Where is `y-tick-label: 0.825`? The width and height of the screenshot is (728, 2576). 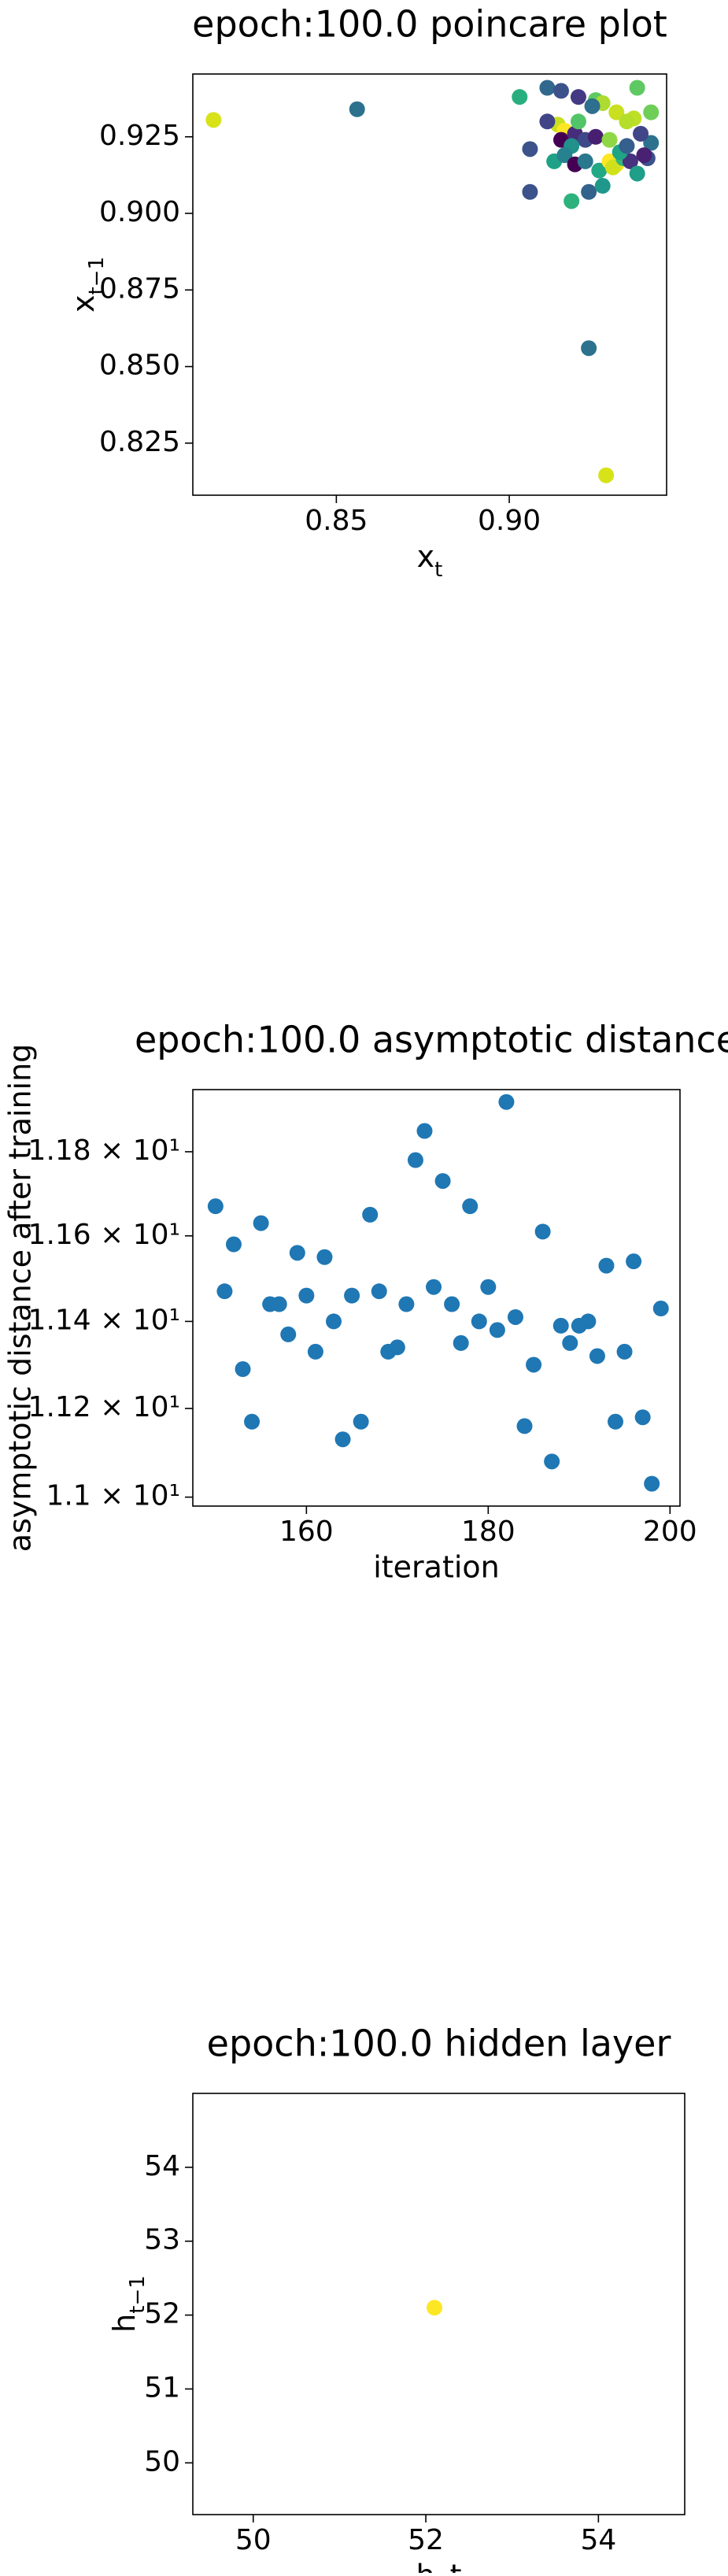
y-tick-label: 0.825 is located at coordinates (139, 442).